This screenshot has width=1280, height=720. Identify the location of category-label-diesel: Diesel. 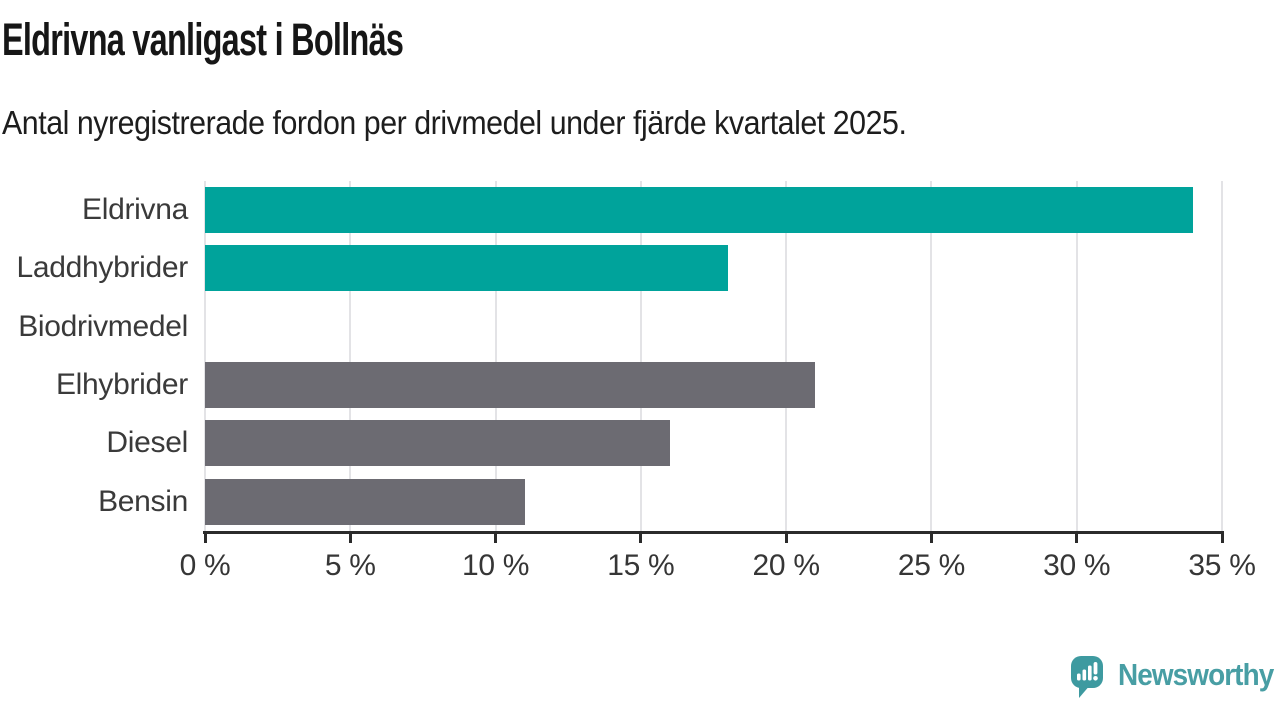
(147, 443).